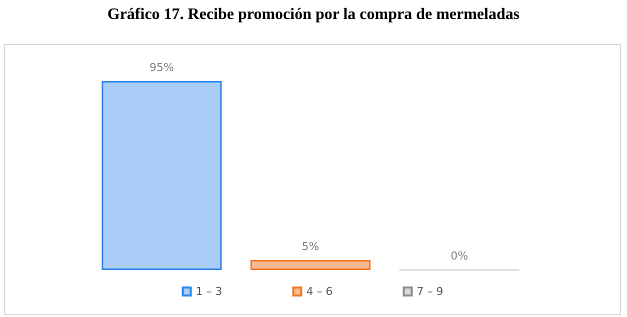 The image size is (627, 317). What do you see at coordinates (430, 291) in the screenshot?
I see `legend-label: 7 – 9` at bounding box center [430, 291].